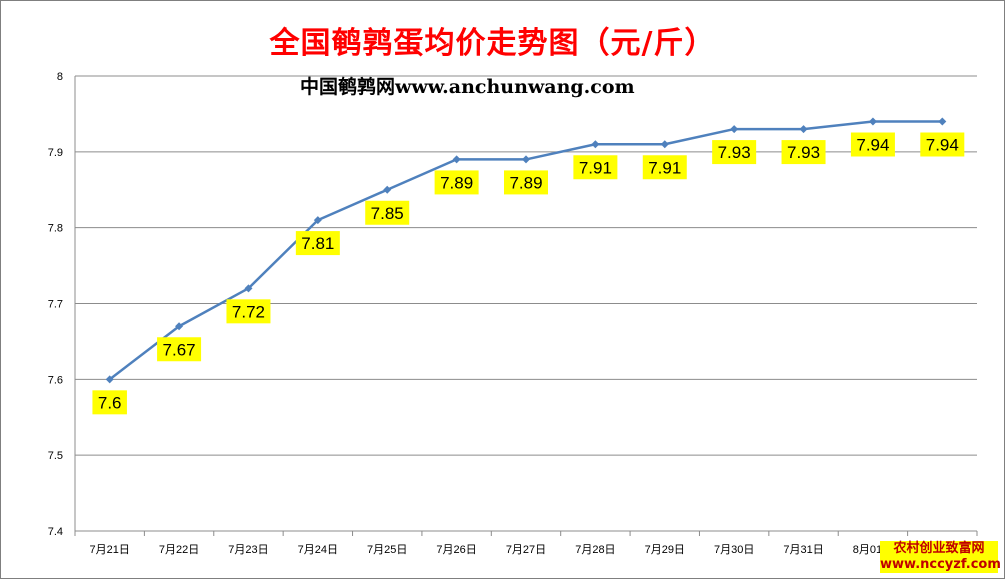 This screenshot has width=1005, height=579. What do you see at coordinates (492, 43) in the screenshot?
I see `chart-title: 全国鹌鹑蛋均价走势图（元/斤）` at bounding box center [492, 43].